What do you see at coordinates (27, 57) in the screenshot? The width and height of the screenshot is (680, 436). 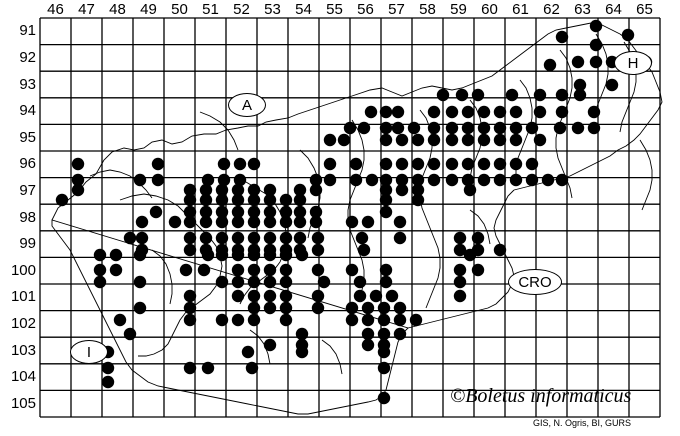 I see `row-label: 92` at bounding box center [27, 57].